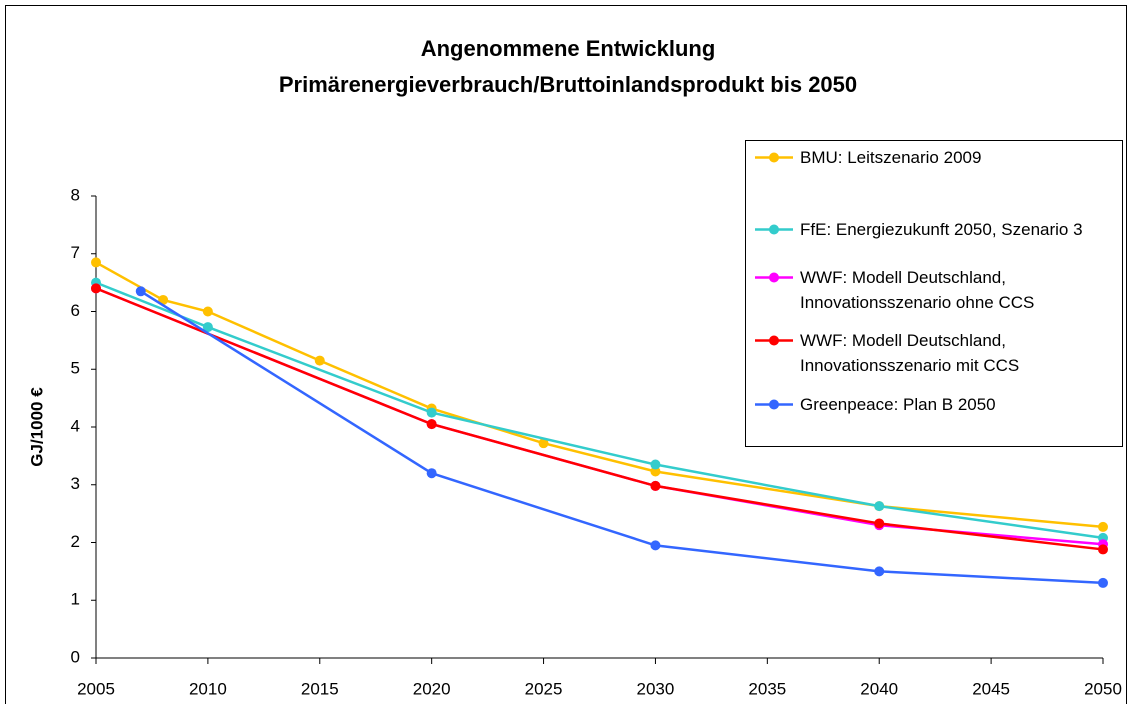 This screenshot has height=704, width=1133. Describe the element at coordinates (544, 688) in the screenshot. I see `x-tick-label: 2025` at that location.